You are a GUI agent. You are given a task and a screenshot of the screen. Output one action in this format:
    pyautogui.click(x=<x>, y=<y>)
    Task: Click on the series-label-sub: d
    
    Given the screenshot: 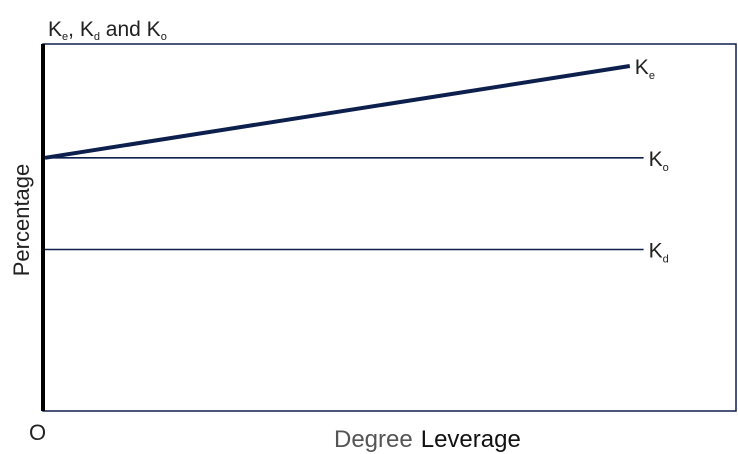 What is the action you would take?
    pyautogui.click(x=666, y=260)
    